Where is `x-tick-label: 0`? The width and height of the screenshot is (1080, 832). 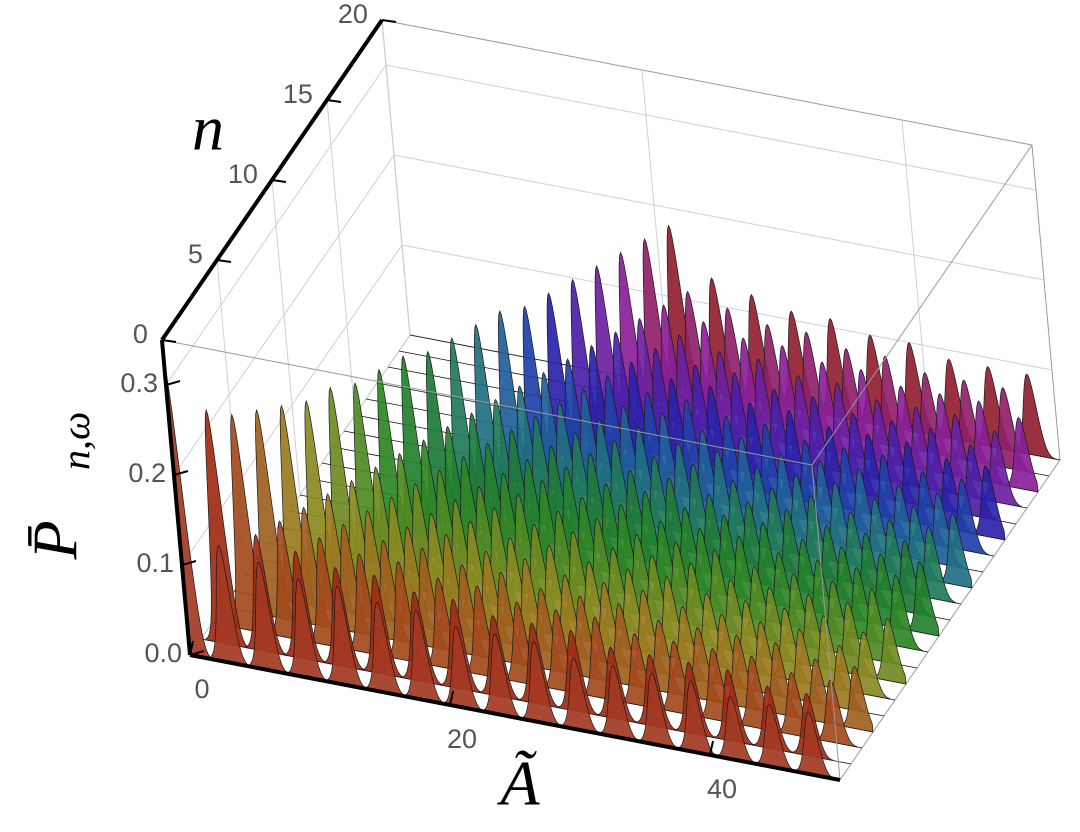 x-tick-label: 0 is located at coordinates (201, 689).